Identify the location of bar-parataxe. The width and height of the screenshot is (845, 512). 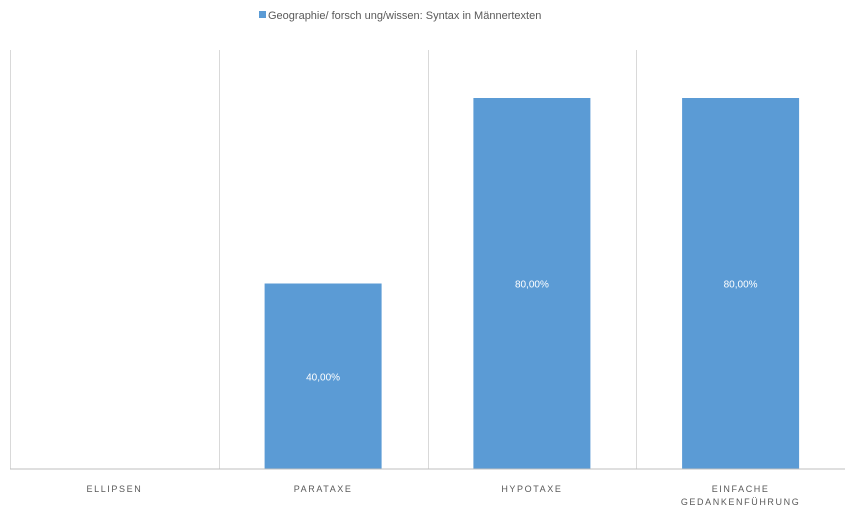
(323, 376).